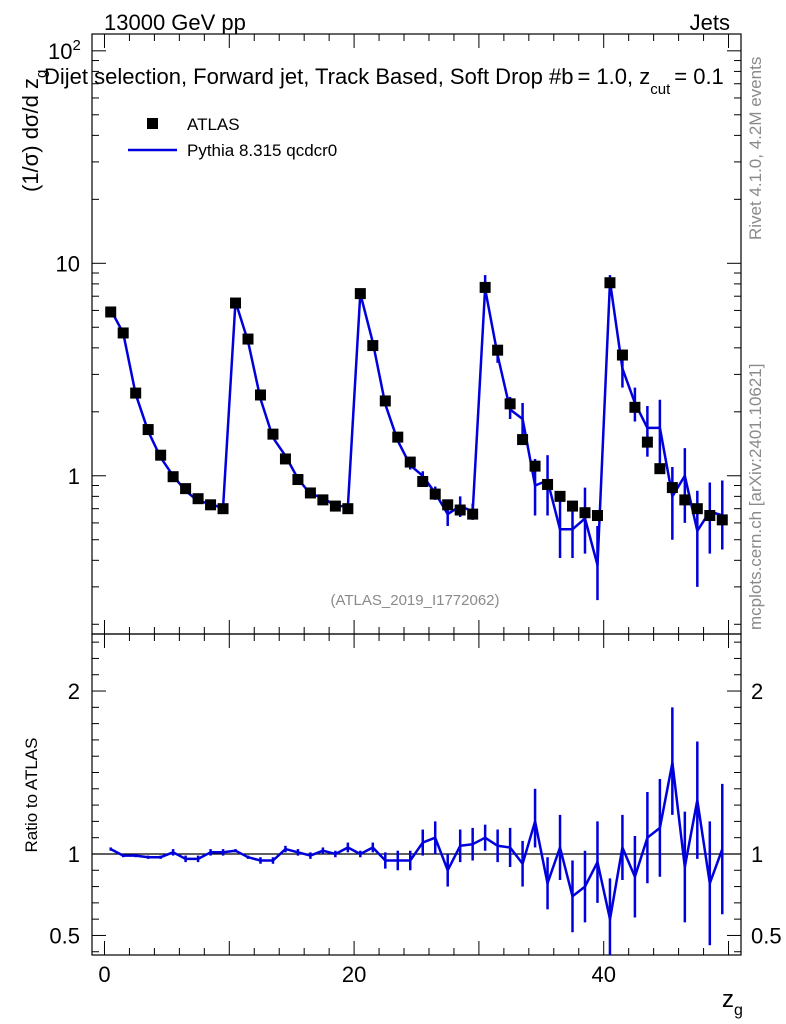  What do you see at coordinates (766, 935) in the screenshot?
I see `ratio-y-tick-label-right: 0.5` at bounding box center [766, 935].